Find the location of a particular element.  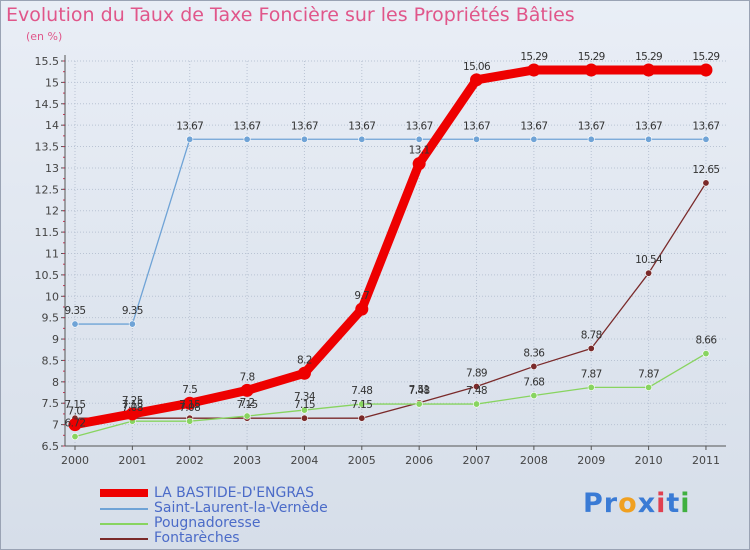

y-tick-label: 8.5 is located at coordinates (51, 360).